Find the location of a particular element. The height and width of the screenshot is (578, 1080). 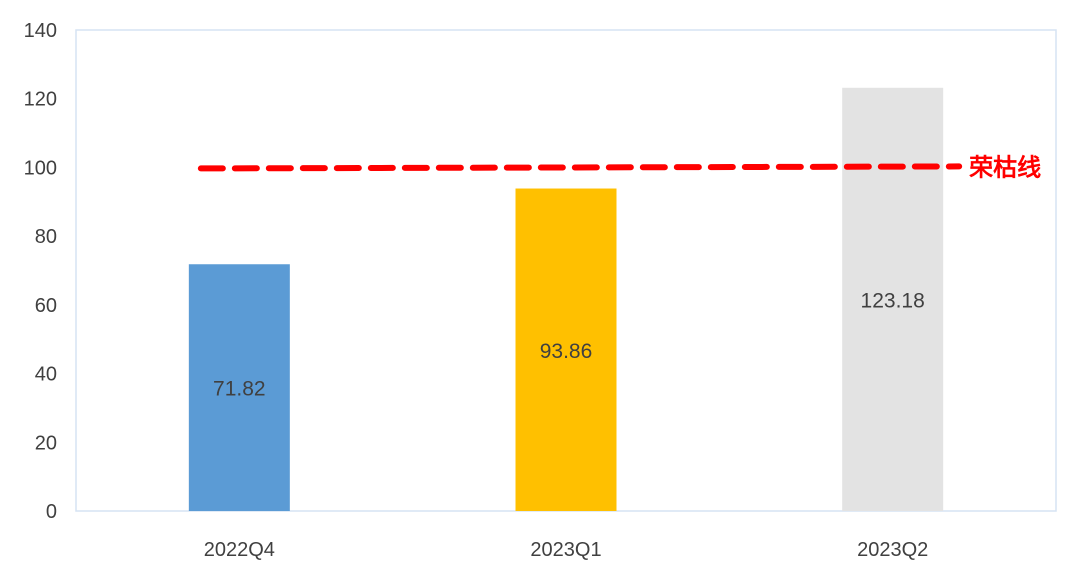

y-tick-label: 0 is located at coordinates (51, 512).